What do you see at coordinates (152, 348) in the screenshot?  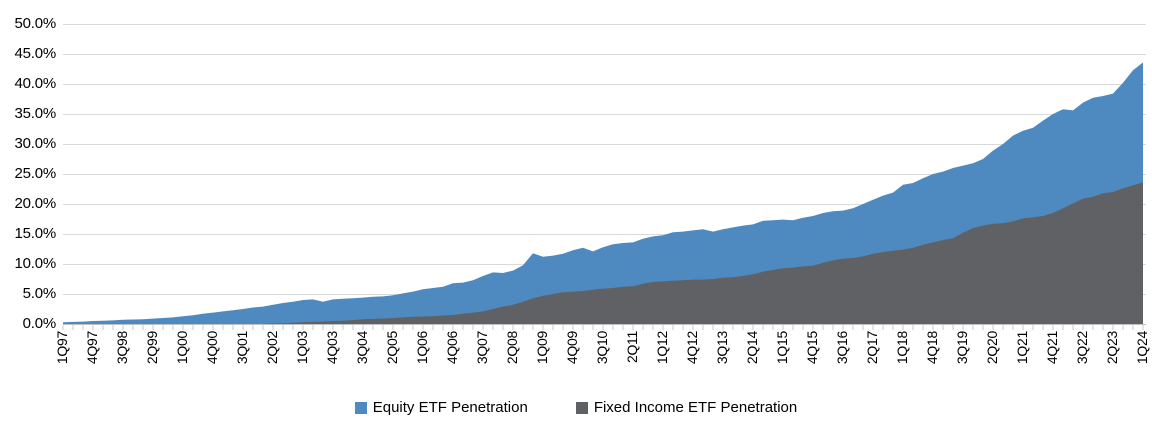 I see `x-axis-label: 2Q99` at bounding box center [152, 348].